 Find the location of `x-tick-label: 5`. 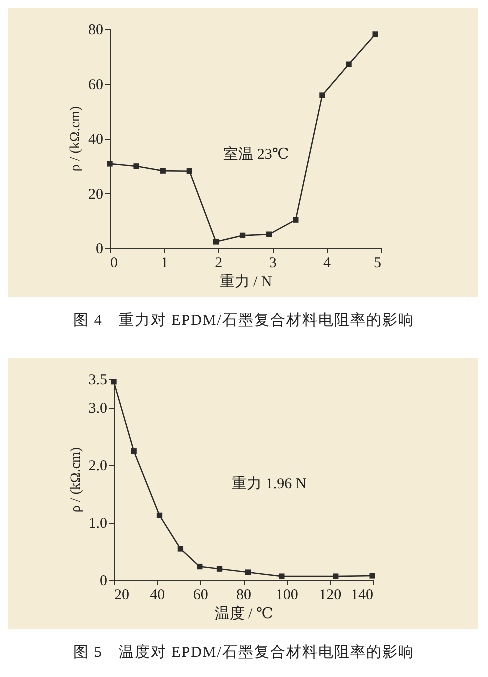

x-tick-label: 5 is located at coordinates (378, 264).